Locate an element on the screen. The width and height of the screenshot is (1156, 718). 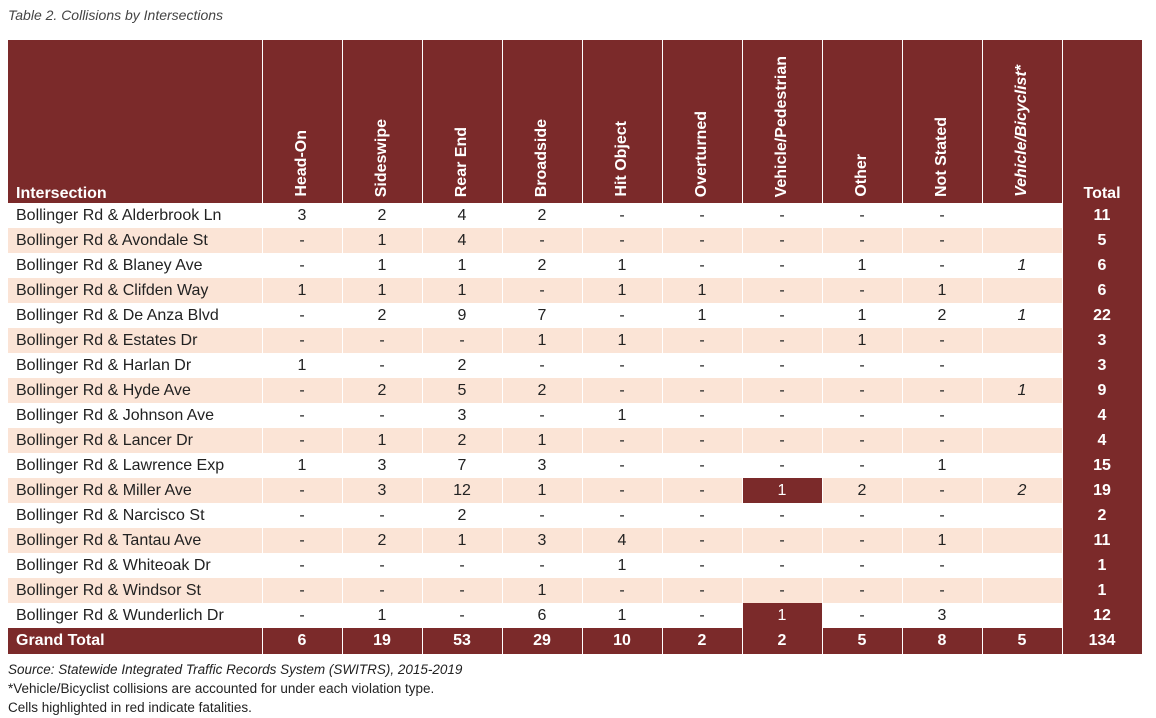
table-row: Bollinger Rd & Tantau Ave -2 1 3 4- - -1 11 is located at coordinates (575, 540).